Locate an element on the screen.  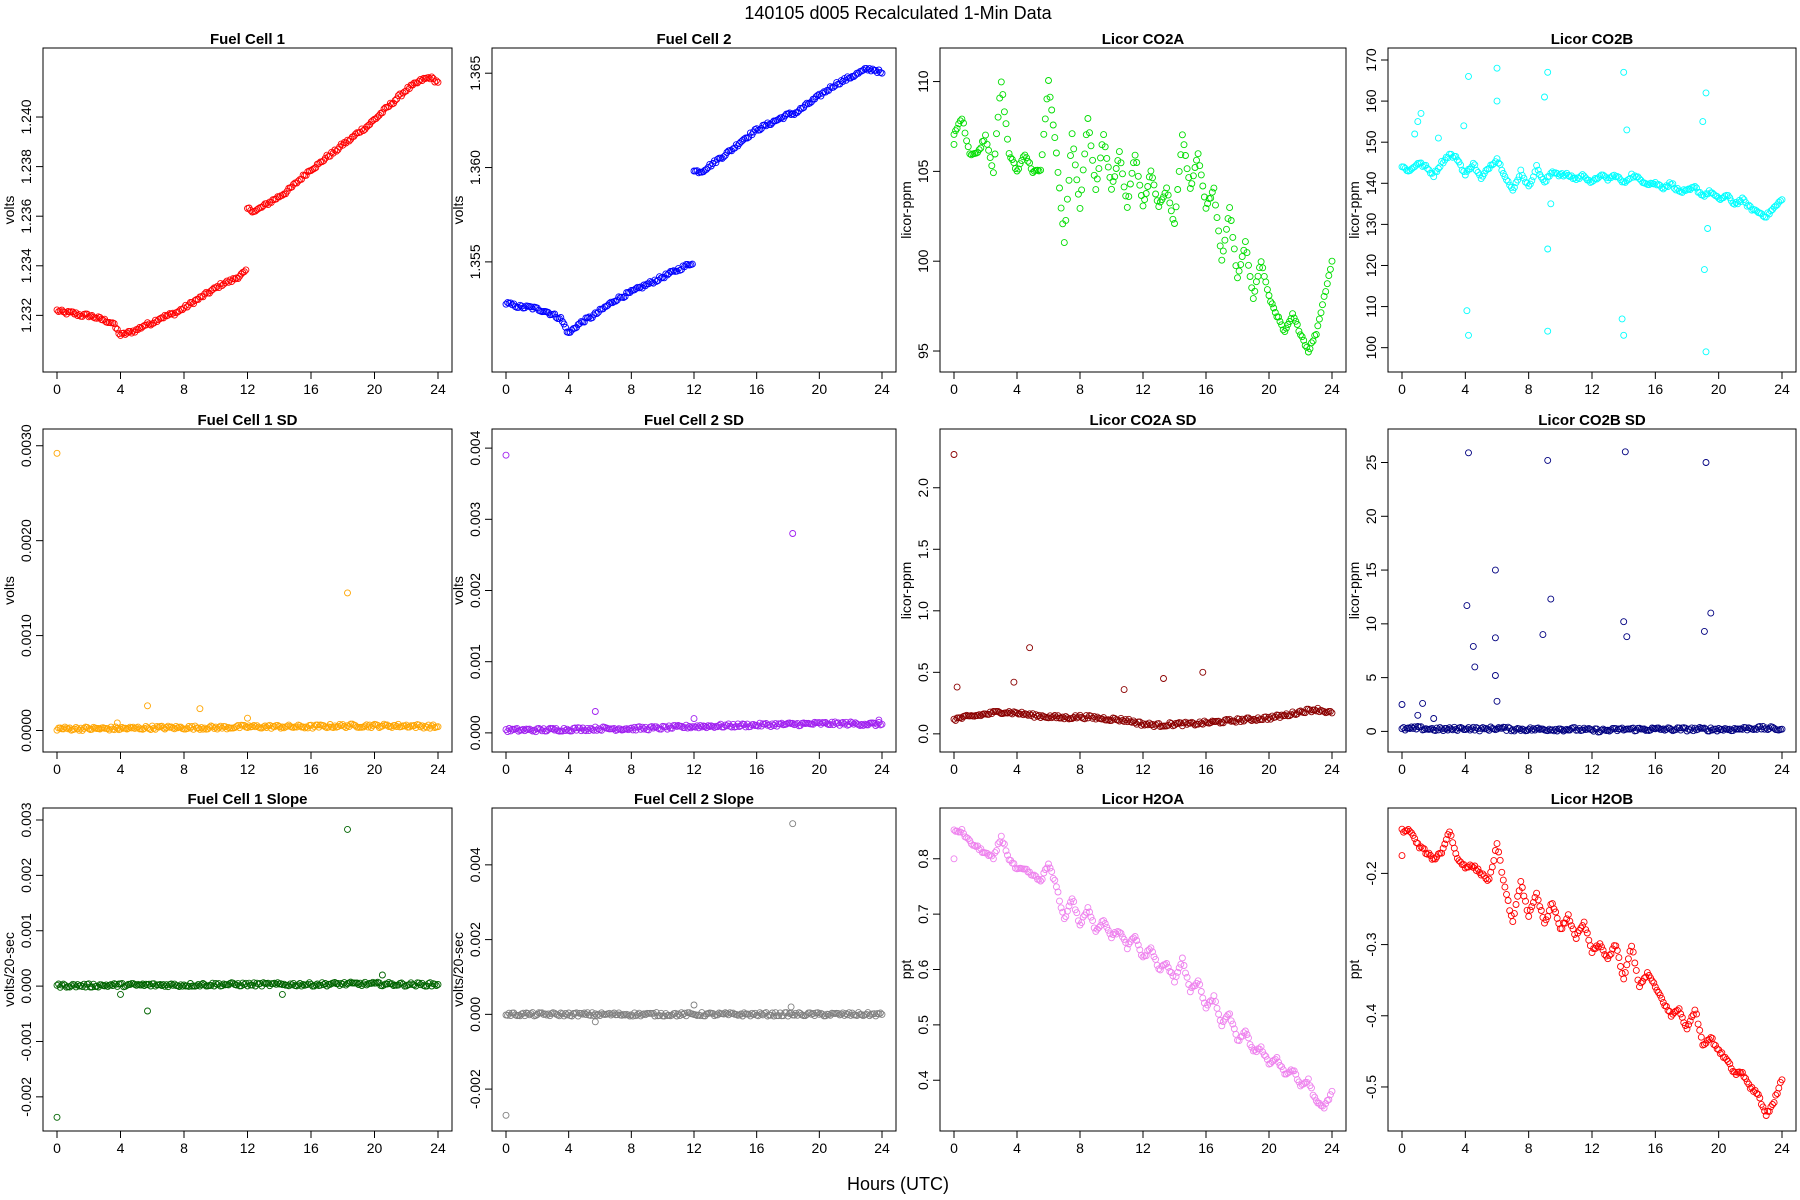
y-axis-label: ppt is located at coordinates (1354, 970).